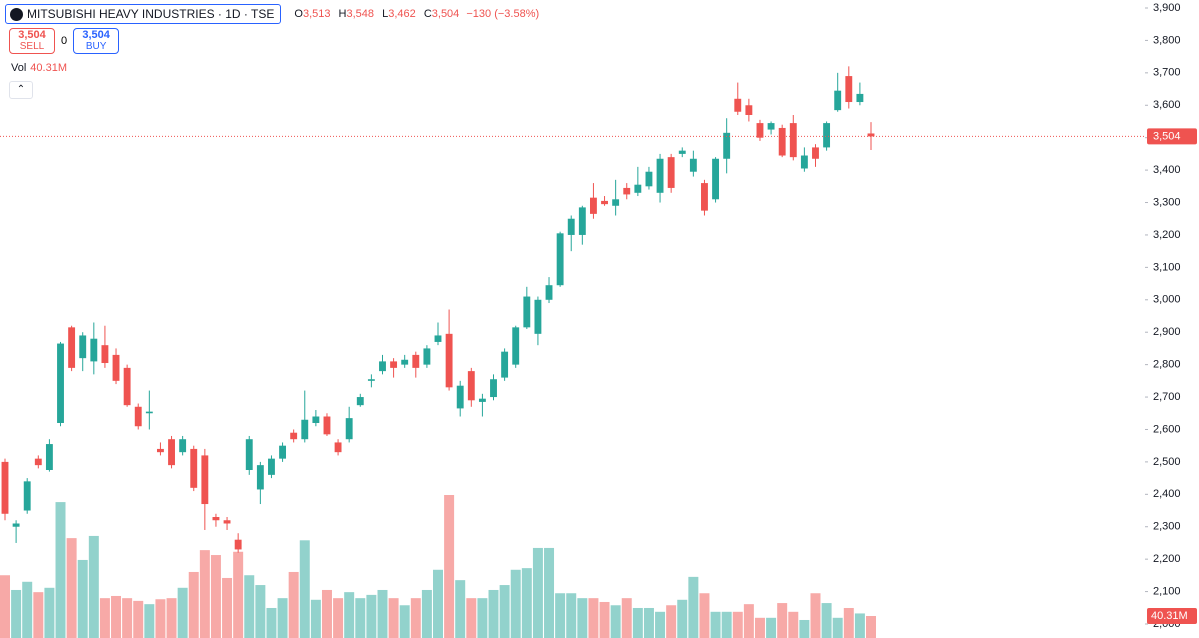 The height and width of the screenshot is (638, 1199). What do you see at coordinates (1167, 300) in the screenshot?
I see `y-tick-label: 3,000` at bounding box center [1167, 300].